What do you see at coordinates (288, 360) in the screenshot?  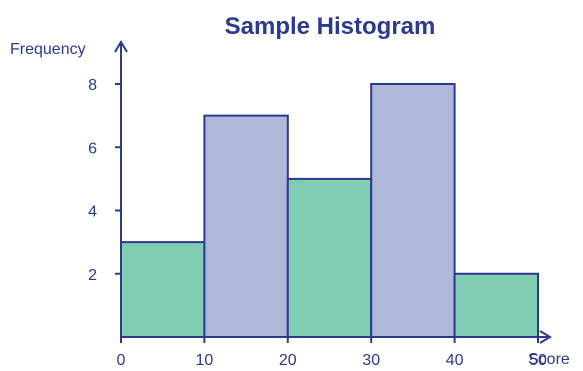 I see `x-tick-label: 20` at bounding box center [288, 360].